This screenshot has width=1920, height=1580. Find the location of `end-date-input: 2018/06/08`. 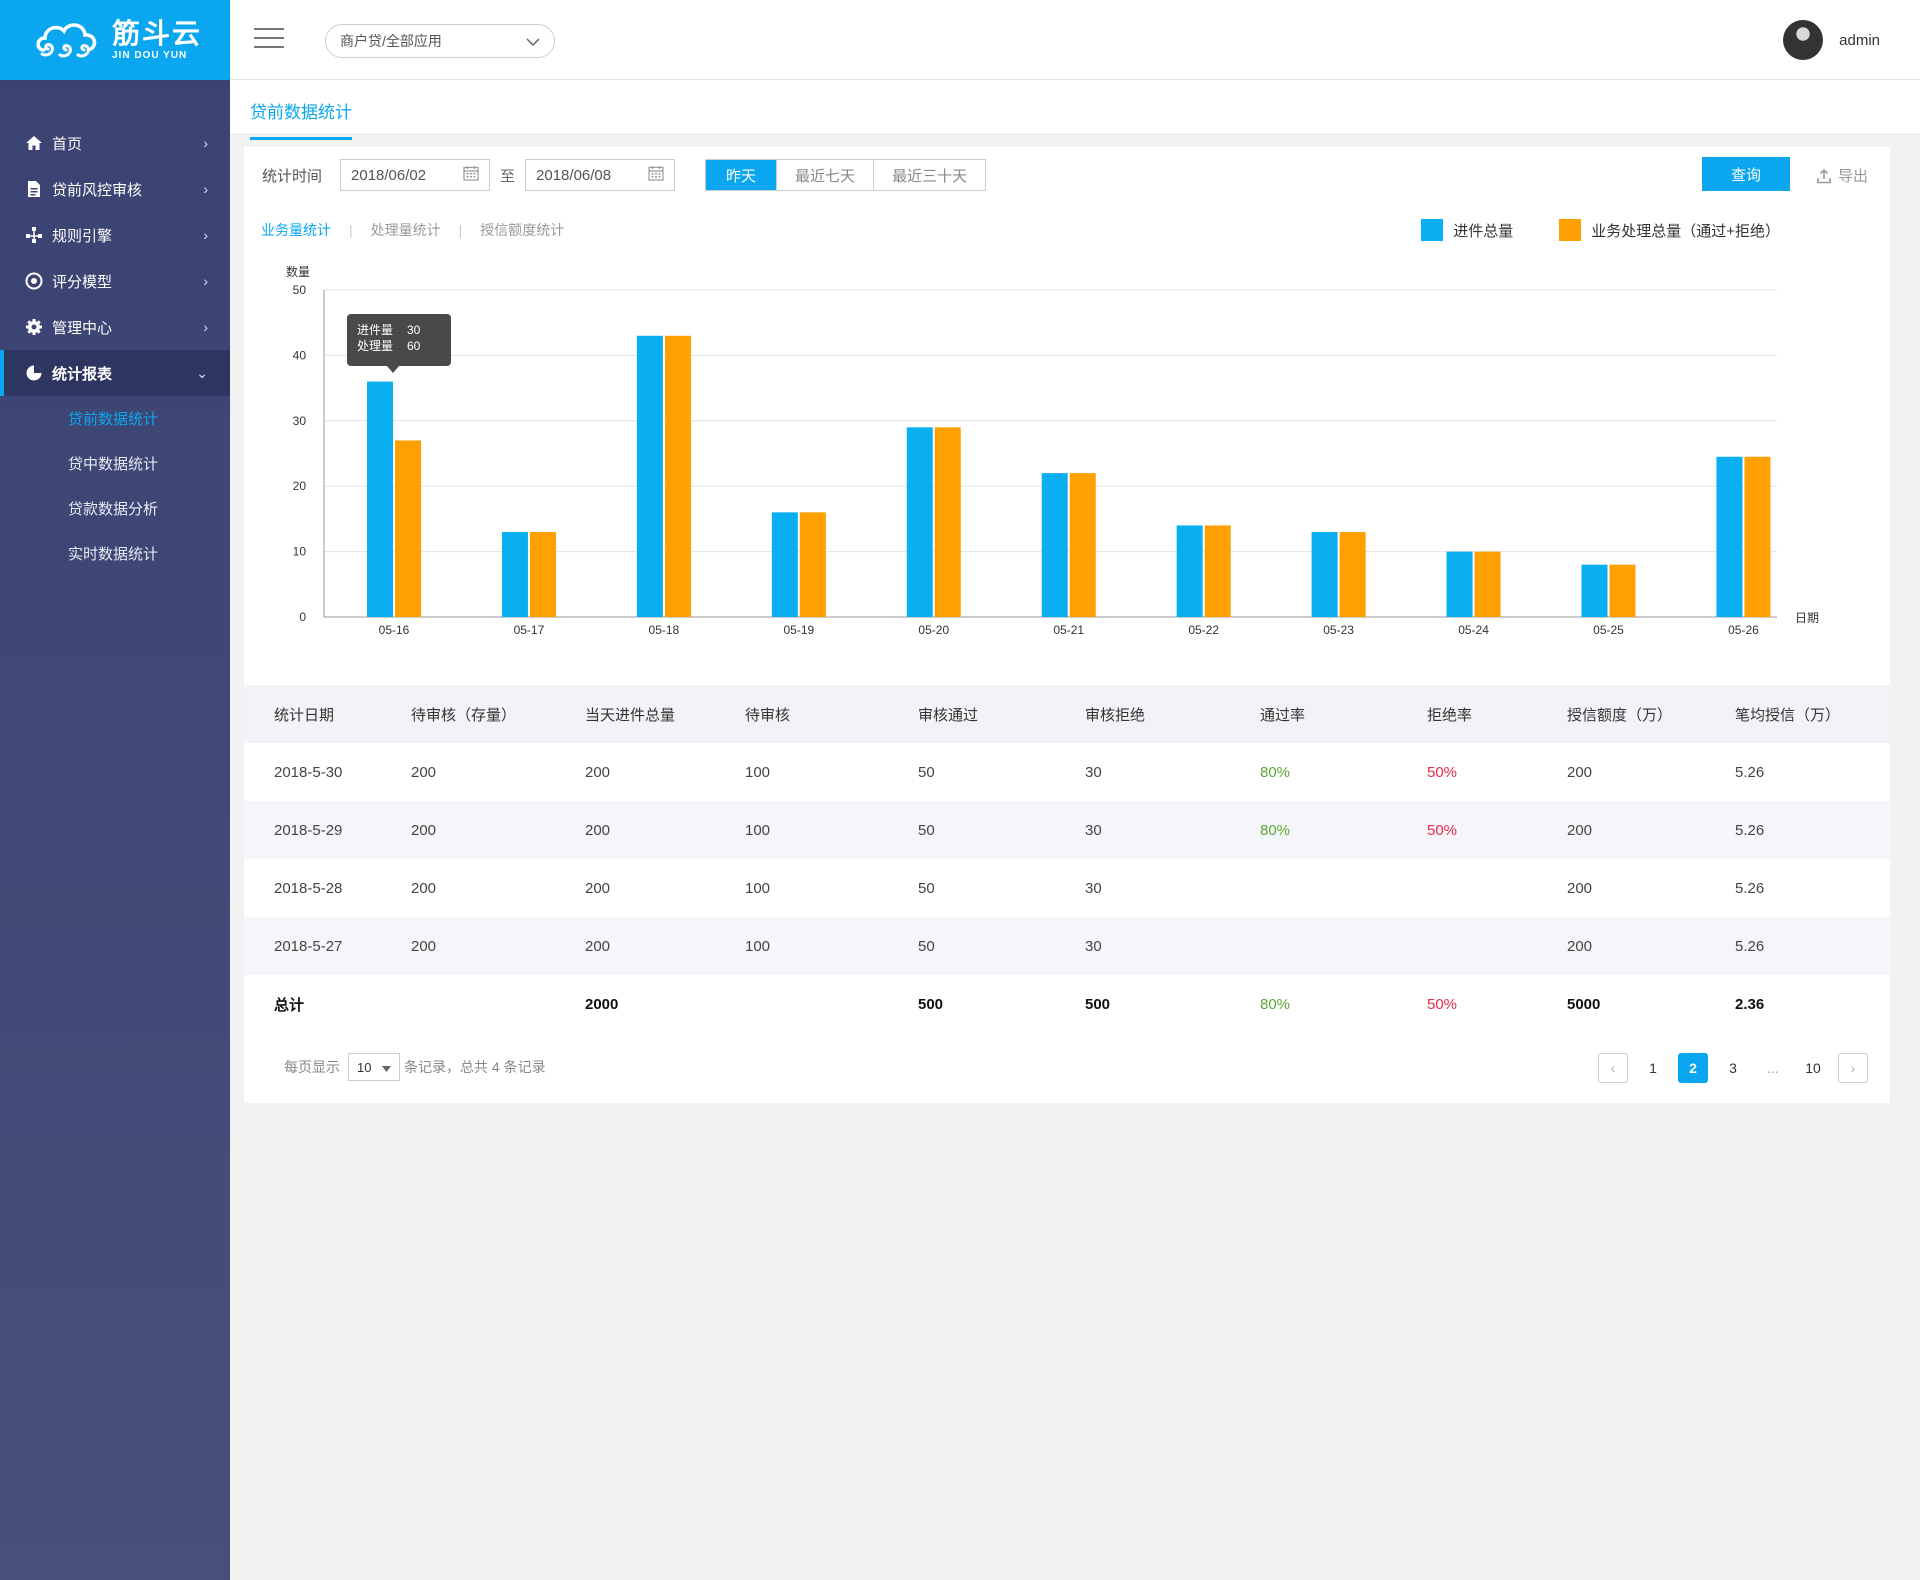

end-date-input: 2018/06/08 is located at coordinates (600, 175).